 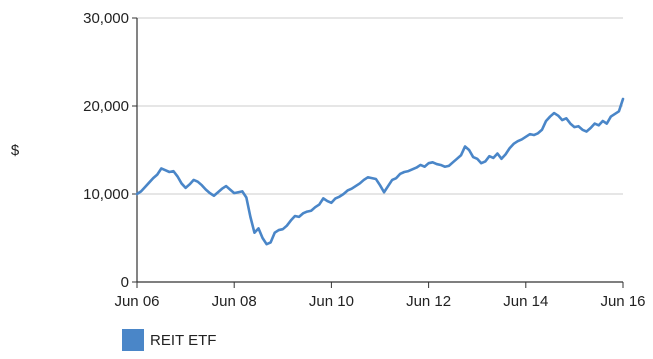 I want to click on y-tick-label: 10,000, so click(x=106, y=194).